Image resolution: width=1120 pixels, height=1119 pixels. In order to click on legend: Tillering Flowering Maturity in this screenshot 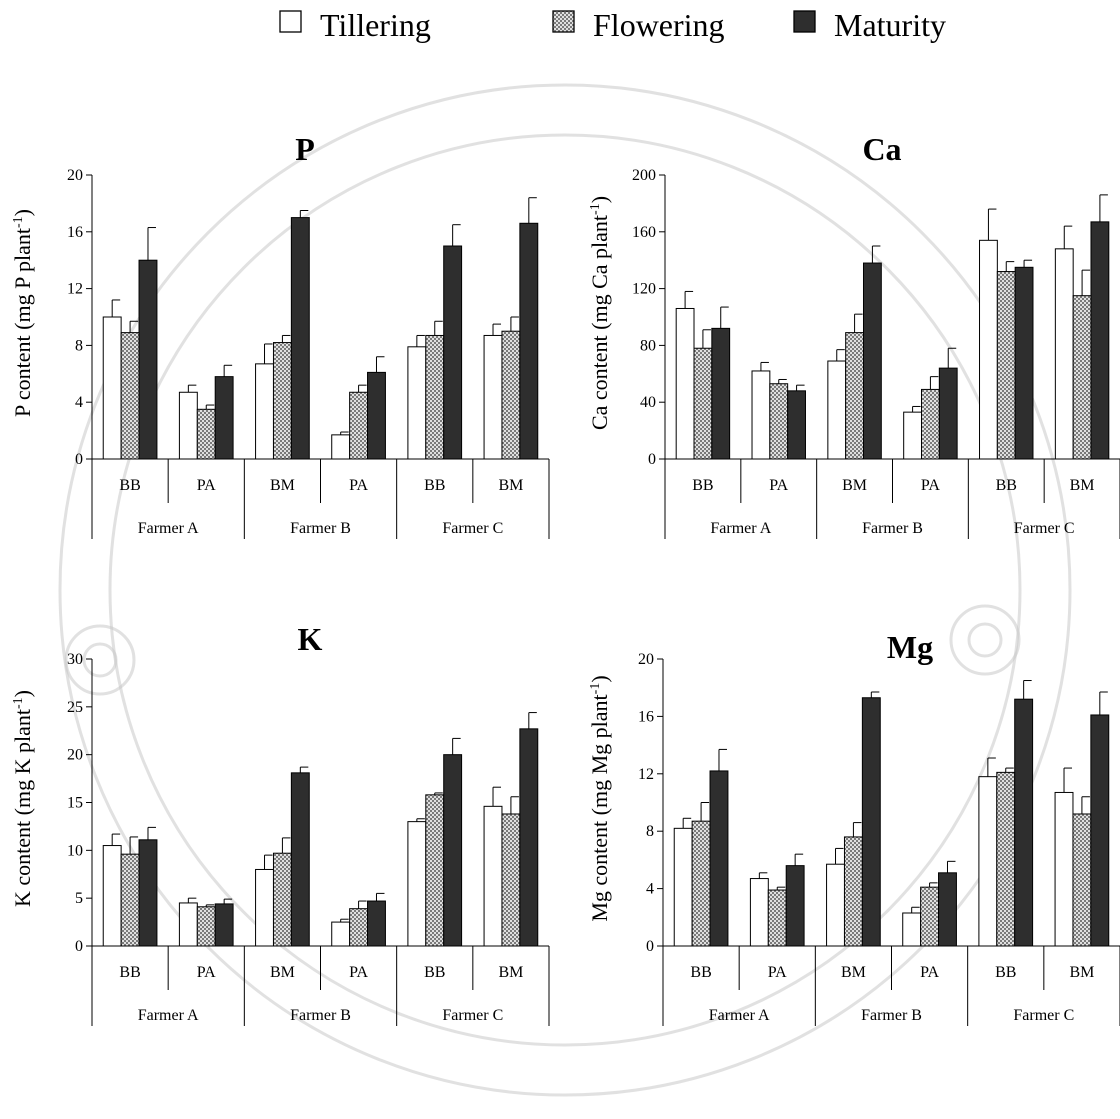, I will do `click(612, 25)`.